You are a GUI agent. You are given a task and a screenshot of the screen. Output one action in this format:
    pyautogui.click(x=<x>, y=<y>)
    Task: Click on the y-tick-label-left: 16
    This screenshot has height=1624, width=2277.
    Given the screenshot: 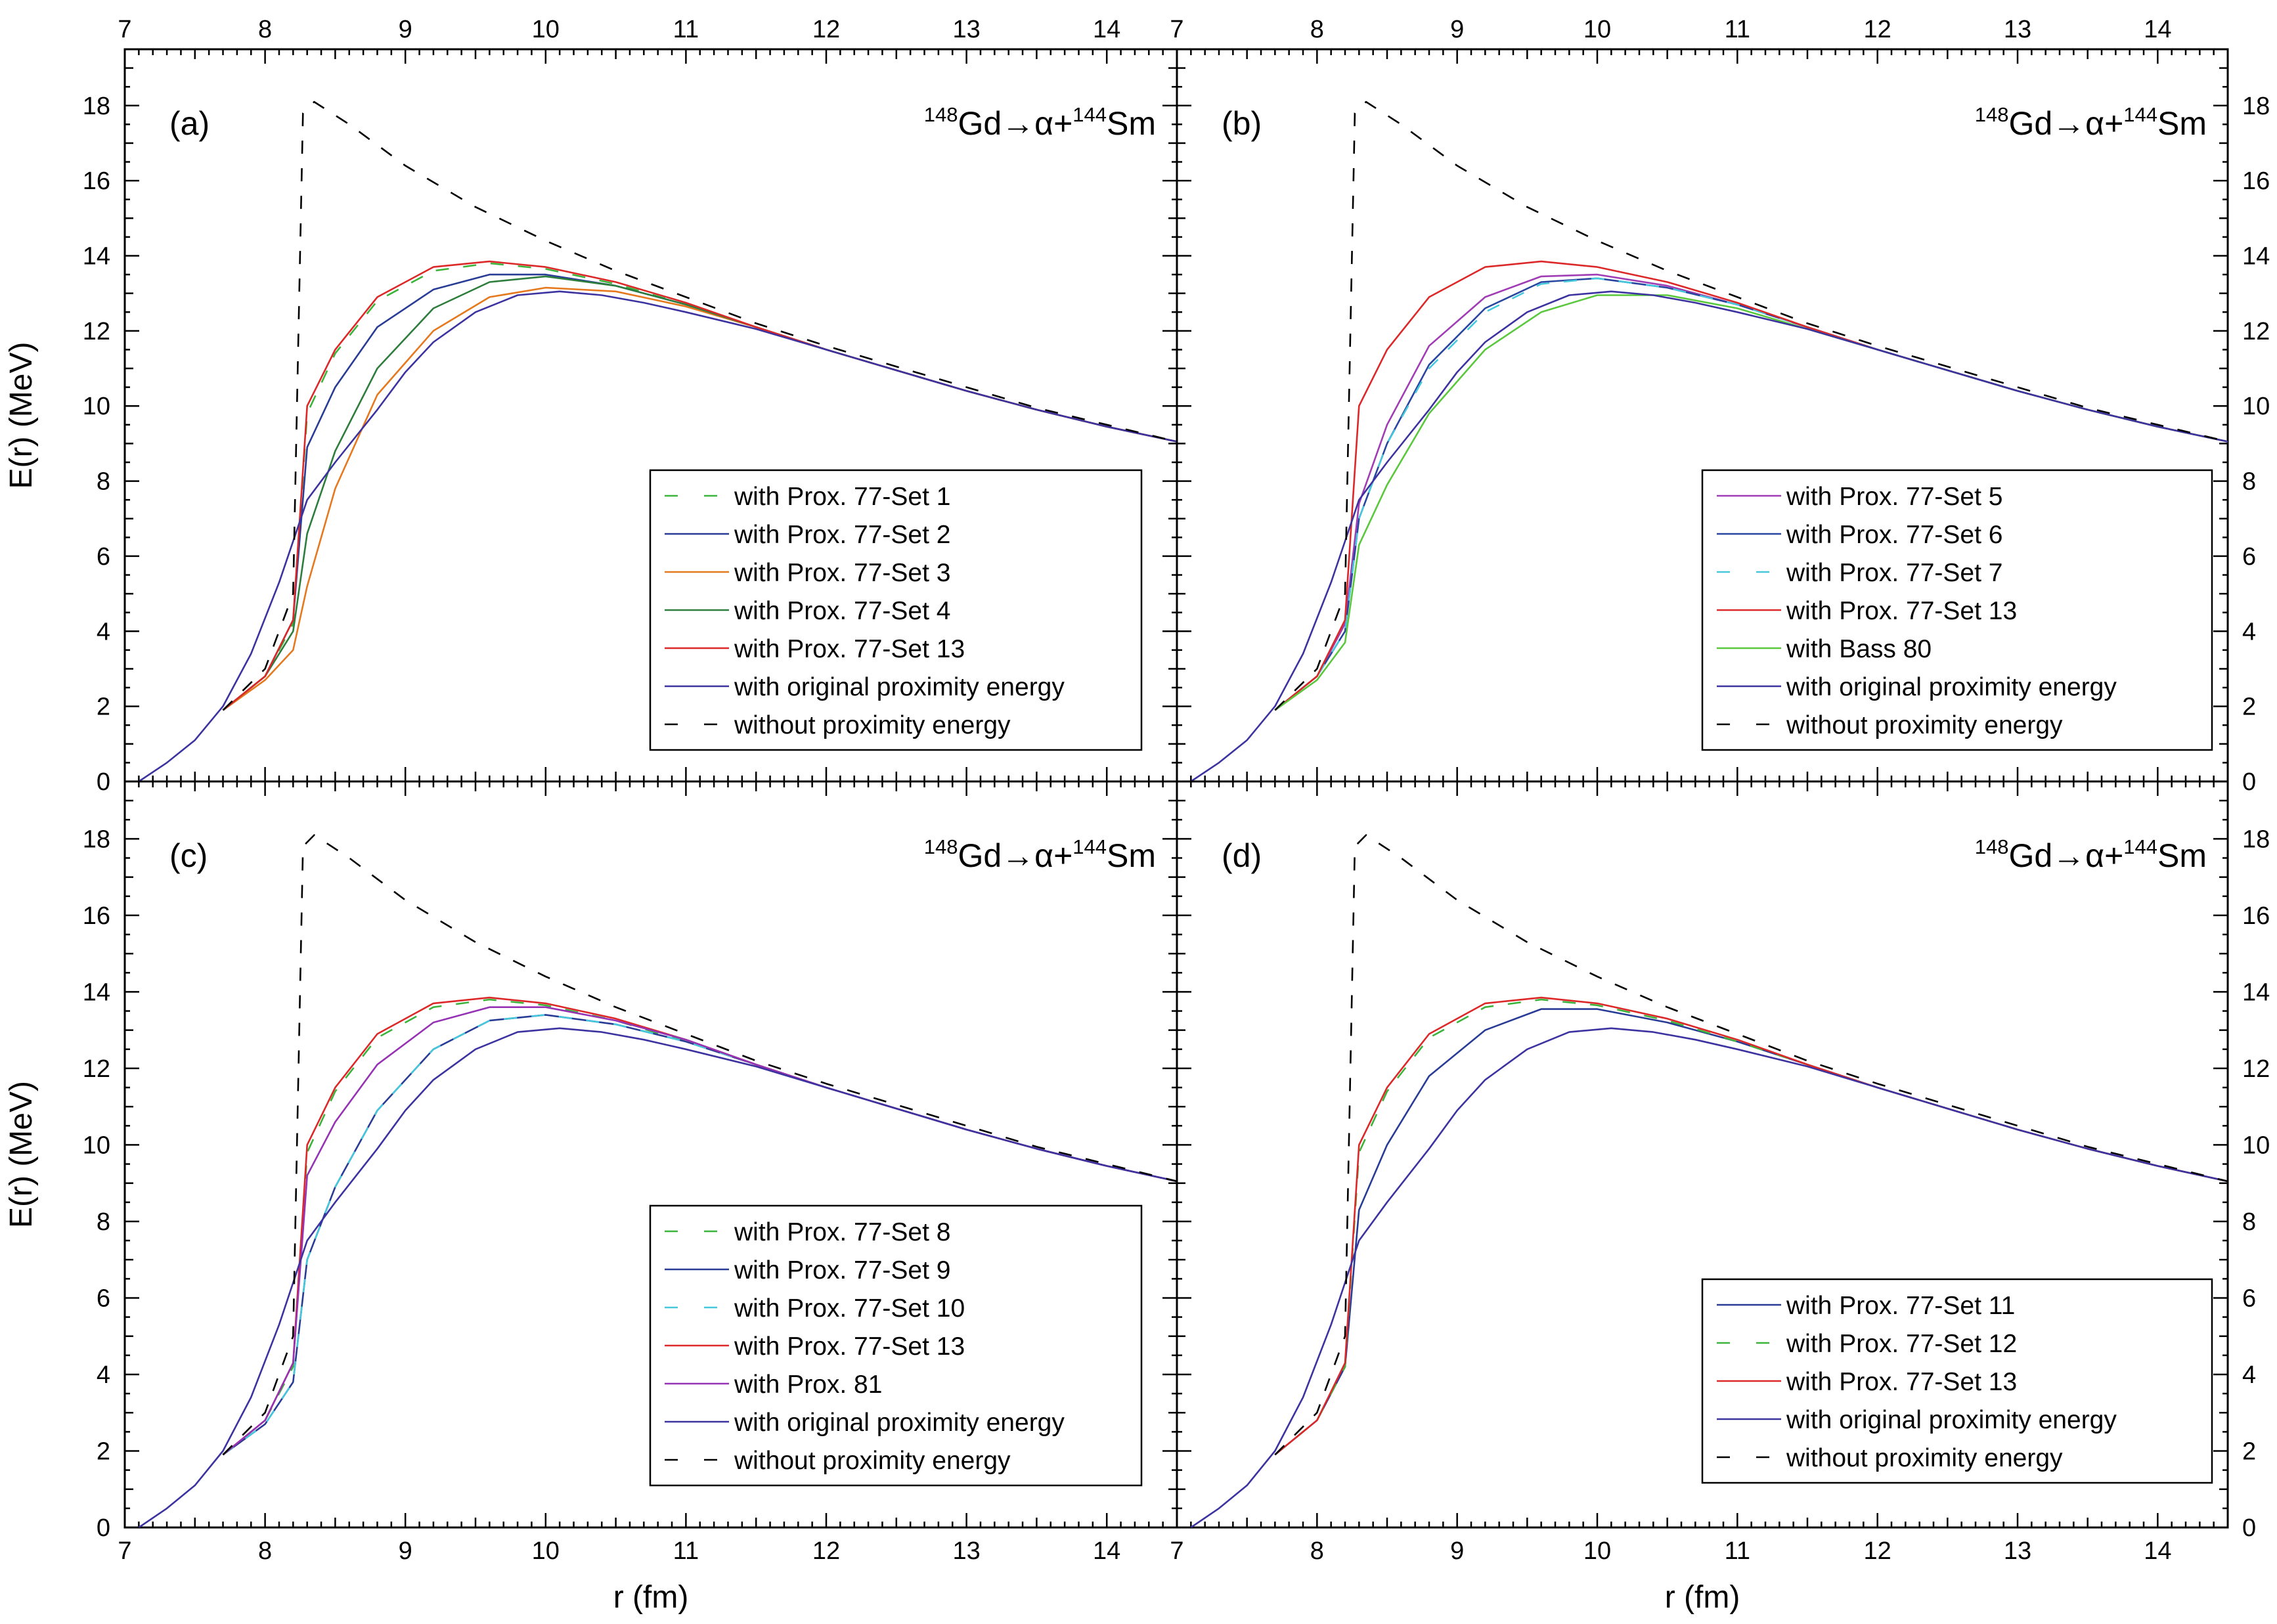 What is the action you would take?
    pyautogui.click(x=96, y=181)
    